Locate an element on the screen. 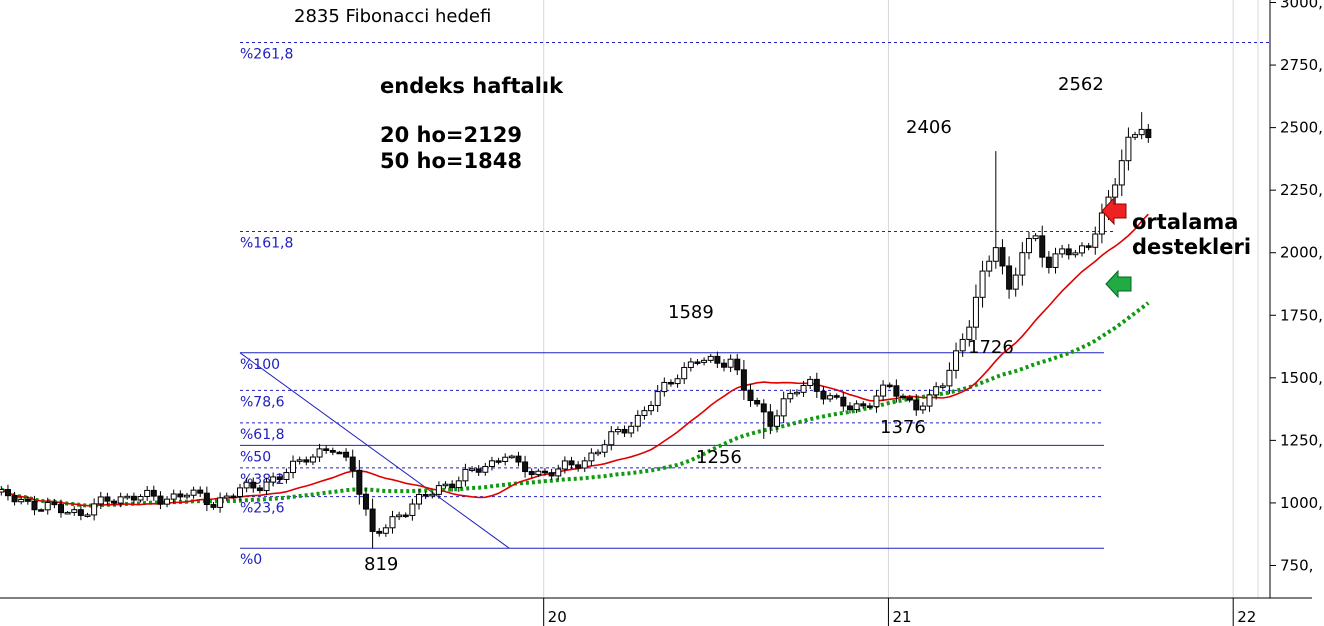 The height and width of the screenshot is (626, 1324). y-tick-label-750: 750, is located at coordinates (1296, 565).